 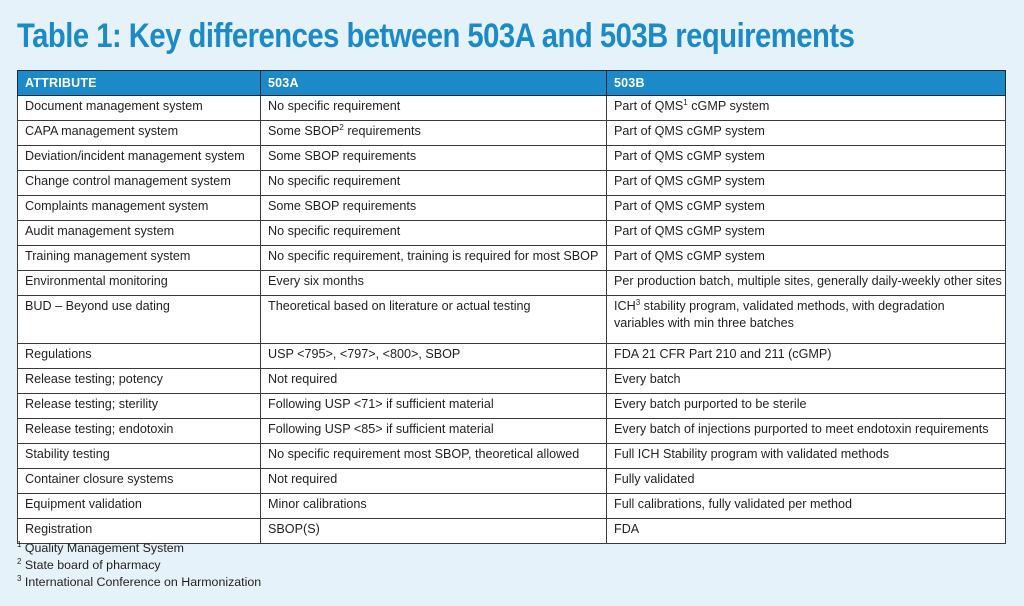 I want to click on footnote-number: 1, so click(x=19, y=544).